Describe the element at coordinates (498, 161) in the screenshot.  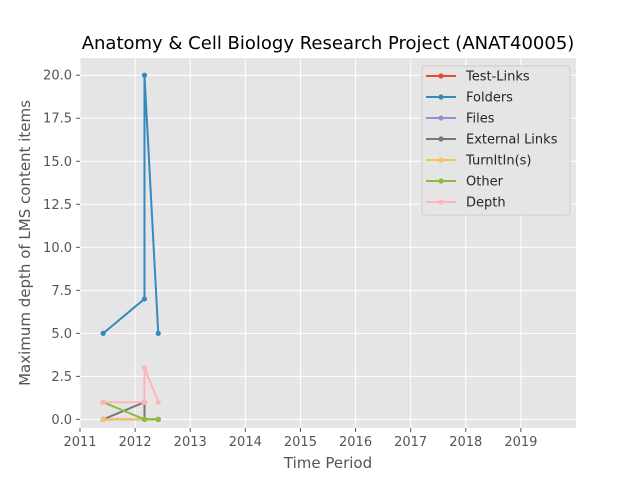
I see `legend-label: TurnItIn(s)` at that location.